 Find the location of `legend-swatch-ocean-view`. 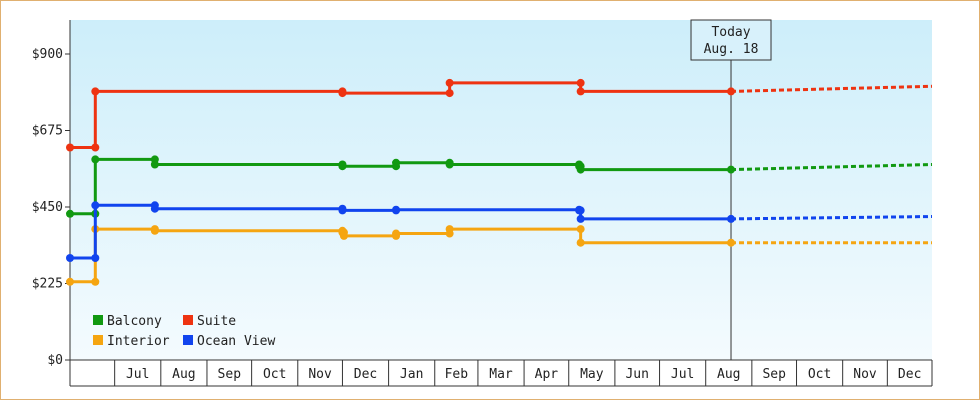

legend-swatch-ocean-view is located at coordinates (188, 340).